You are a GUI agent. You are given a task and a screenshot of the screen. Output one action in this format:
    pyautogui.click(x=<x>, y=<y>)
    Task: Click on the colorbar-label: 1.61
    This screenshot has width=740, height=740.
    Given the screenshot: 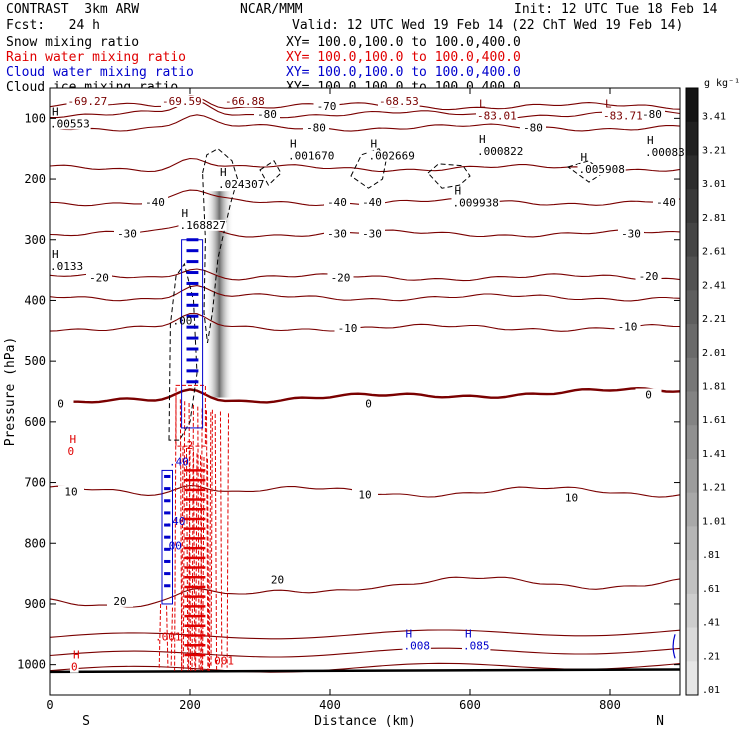 What is the action you would take?
    pyautogui.click(x=714, y=420)
    